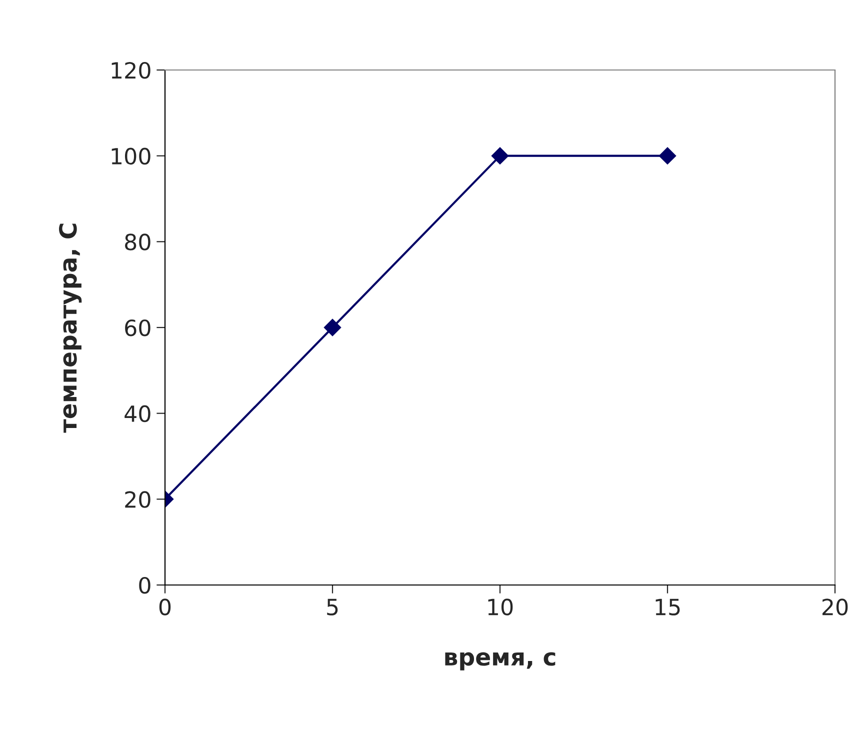  I want to click on y-axis-title: температура, С, so click(70, 328).